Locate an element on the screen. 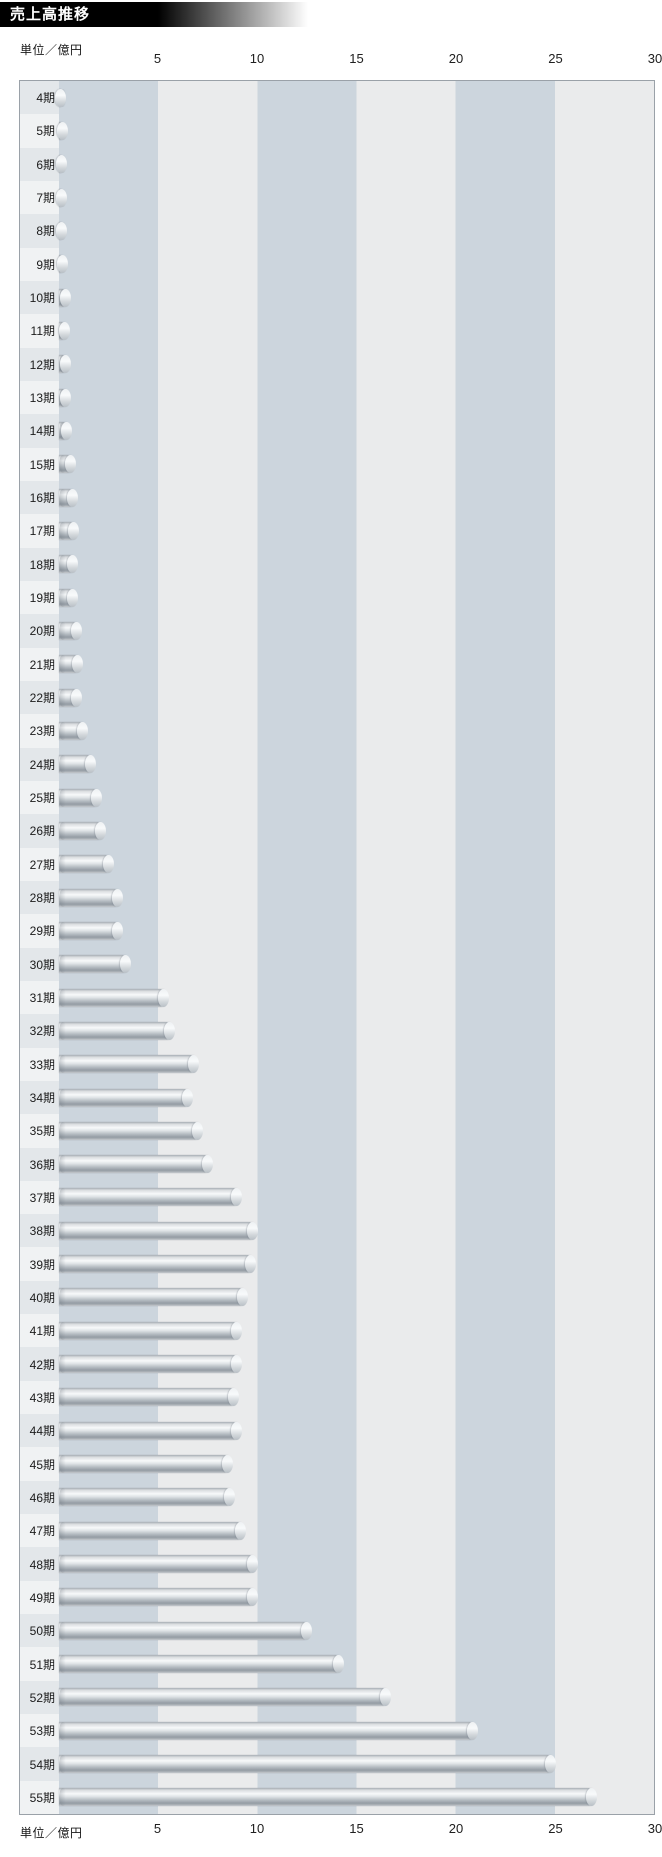  period-label: 16期 is located at coordinates (39, 497).